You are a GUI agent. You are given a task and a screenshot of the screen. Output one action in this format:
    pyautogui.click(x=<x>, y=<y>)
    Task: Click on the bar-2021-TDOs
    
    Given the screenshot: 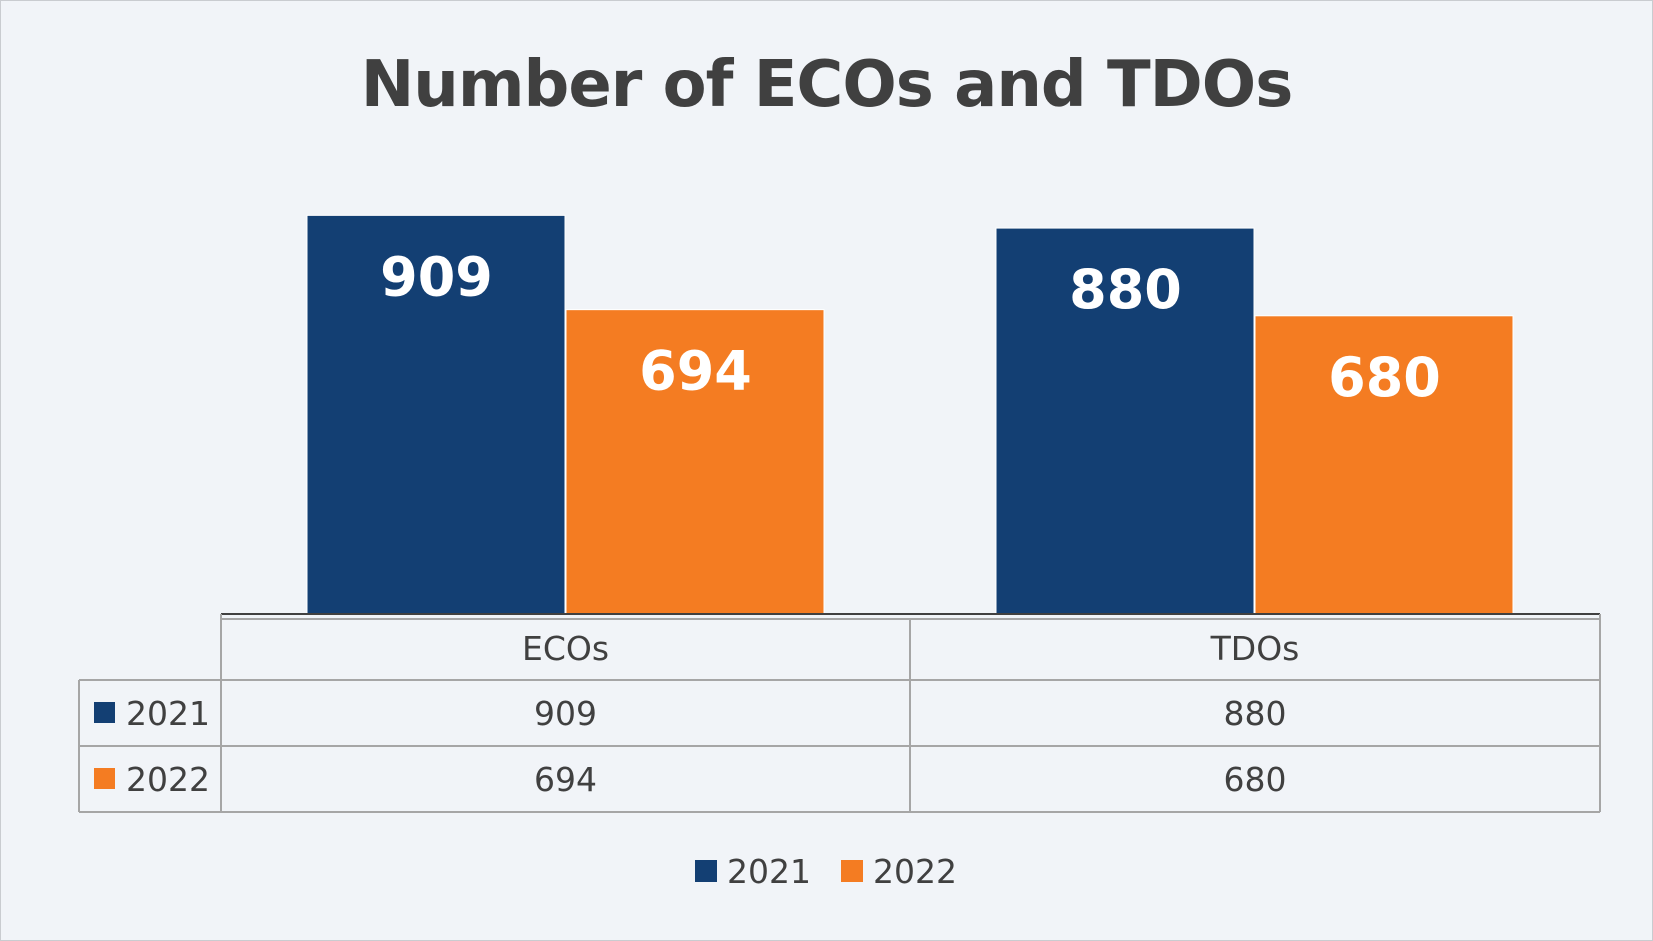 What is the action you would take?
    pyautogui.click(x=1125, y=421)
    